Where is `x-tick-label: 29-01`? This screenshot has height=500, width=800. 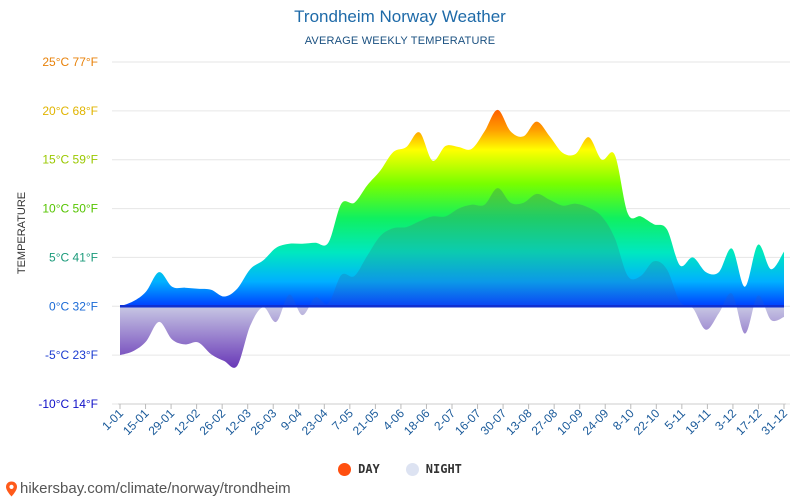
x-tick-label: 29-01 is located at coordinates (162, 422).